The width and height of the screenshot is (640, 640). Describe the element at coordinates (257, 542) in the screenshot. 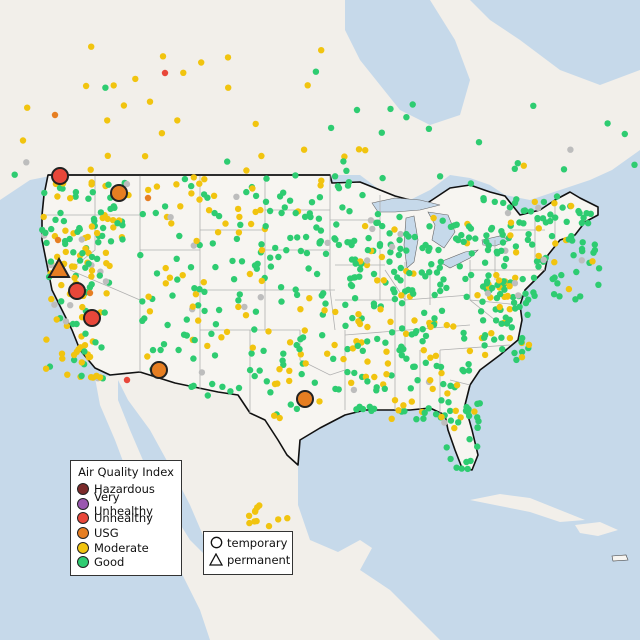

I see `legend-label: temporary` at that location.